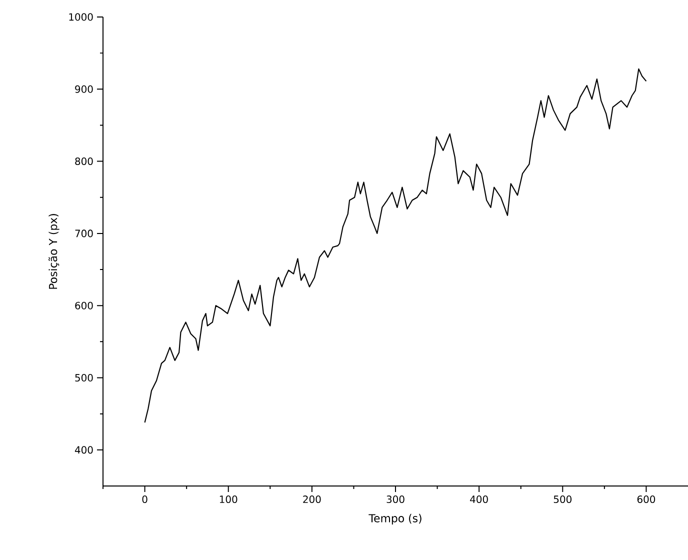  What do you see at coordinates (84, 306) in the screenshot?
I see `y-tick-label: 600` at bounding box center [84, 306].